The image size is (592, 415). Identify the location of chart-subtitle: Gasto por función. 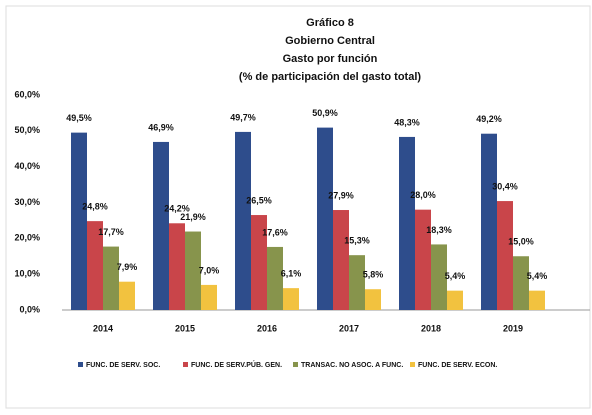
(330, 59).